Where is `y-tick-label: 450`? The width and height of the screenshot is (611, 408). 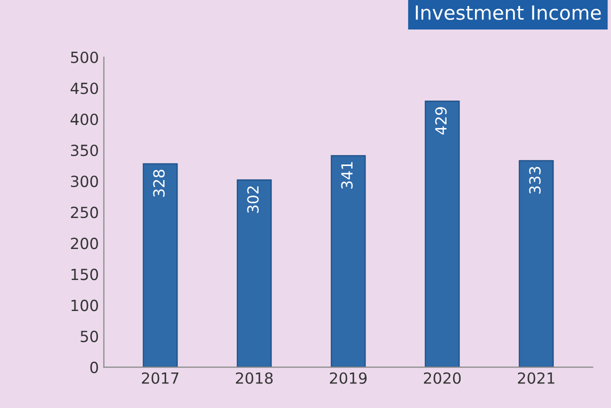 y-tick-label: 450 is located at coordinates (84, 88).